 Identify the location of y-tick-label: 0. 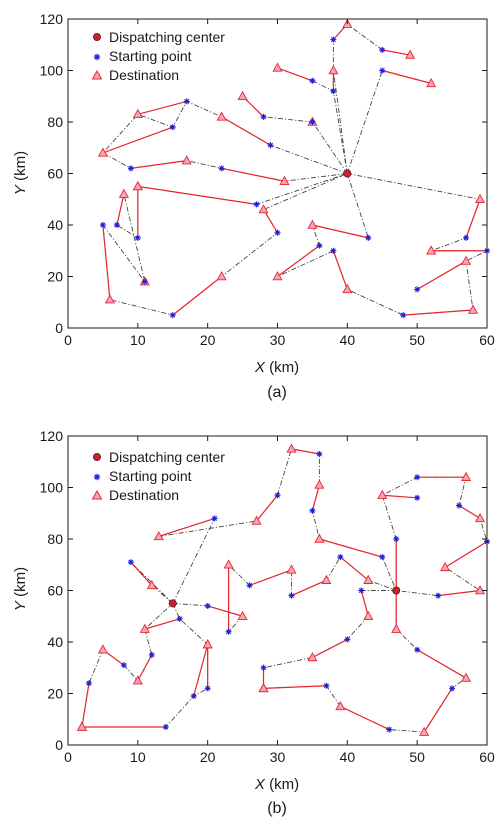
(59, 328).